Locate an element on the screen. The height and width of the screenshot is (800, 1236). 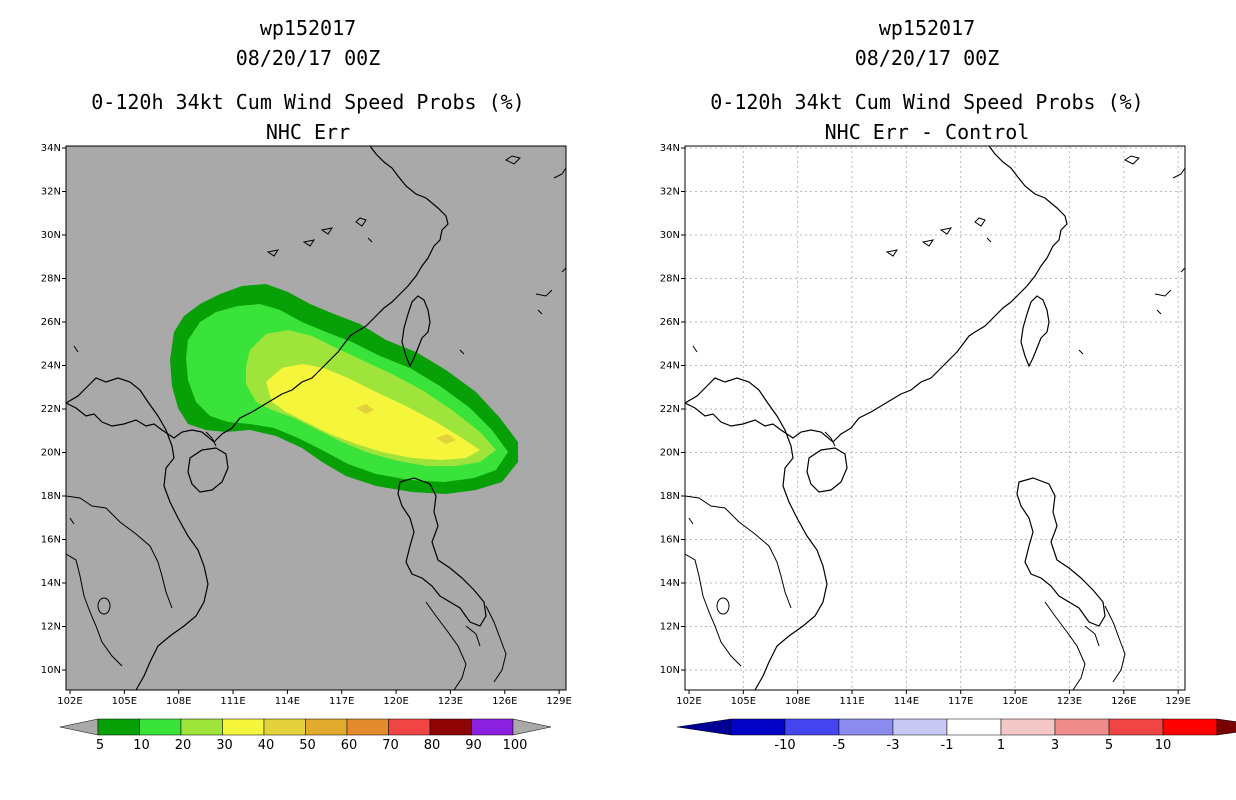
right-title-datetime: 08/20/17 00Z is located at coordinates (927, 58).